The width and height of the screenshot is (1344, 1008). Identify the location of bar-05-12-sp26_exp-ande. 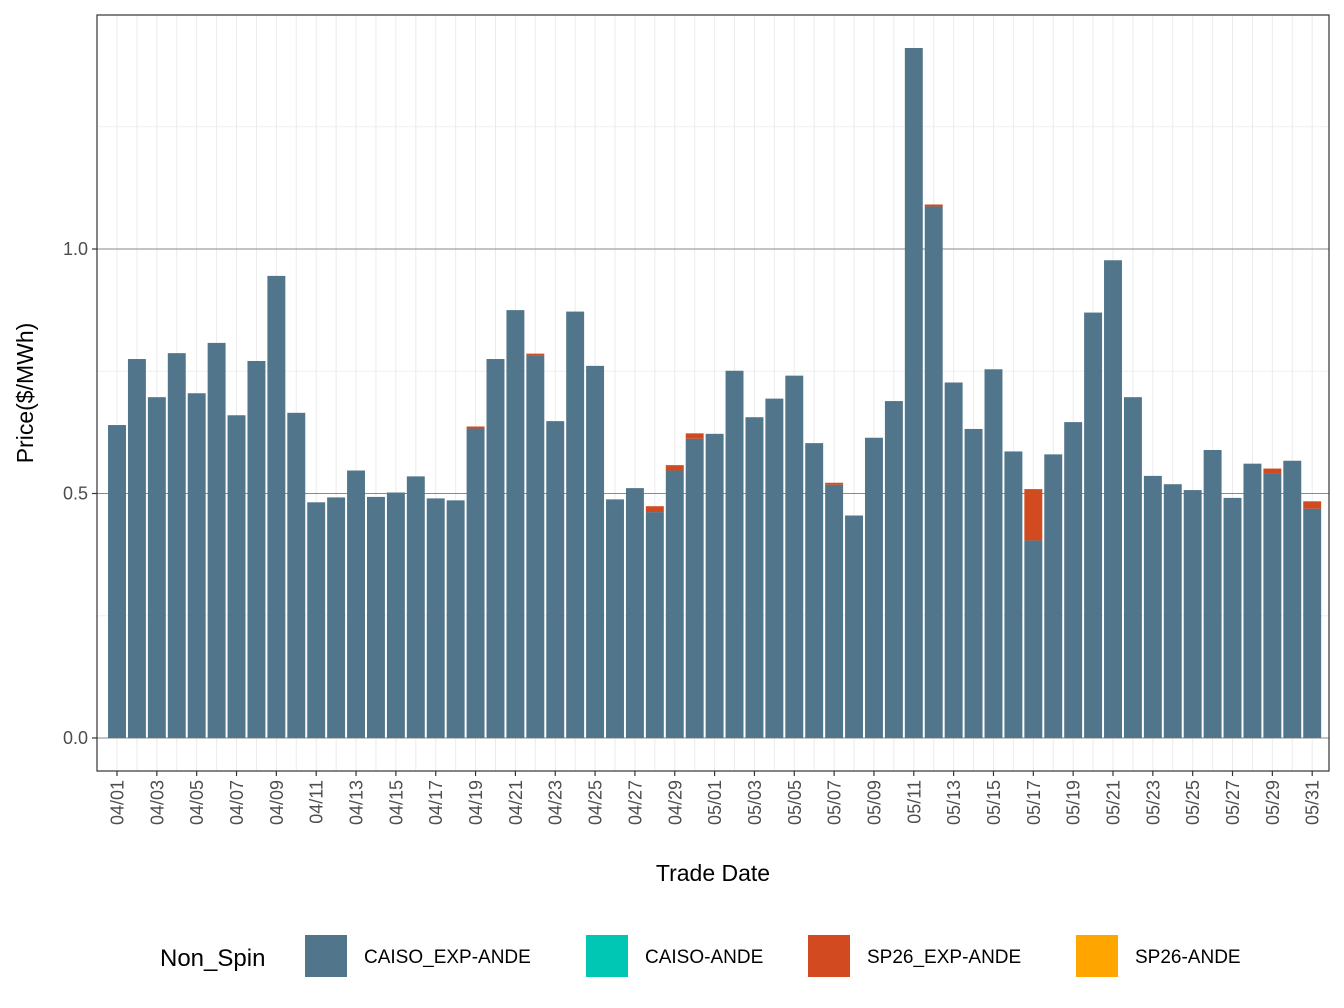
(933, 205).